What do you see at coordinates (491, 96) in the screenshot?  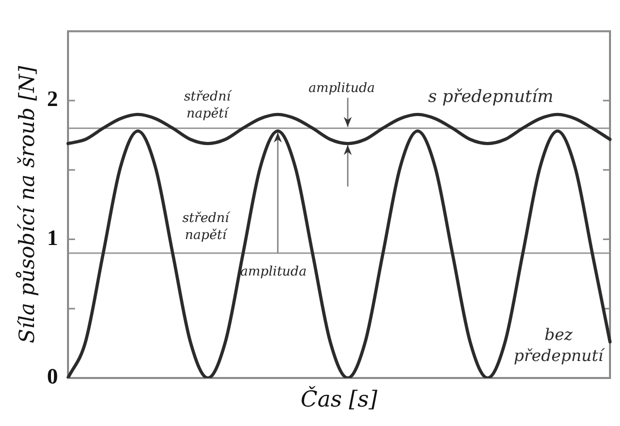 I see `series-label: s předepnutím` at bounding box center [491, 96].